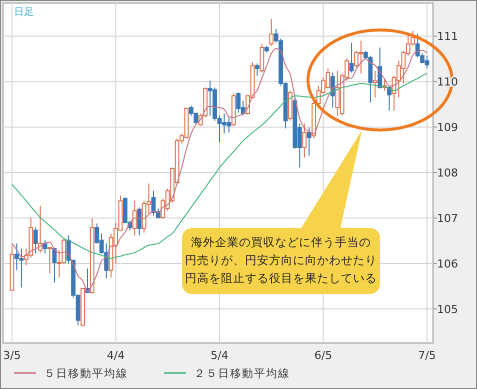 This screenshot has height=389, width=477. I want to click on x-tick-label: 4/4, so click(115, 355).